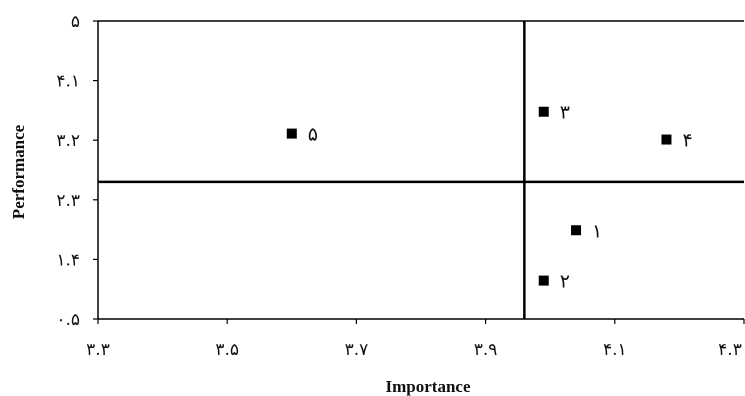  Describe the element at coordinates (98, 350) in the screenshot. I see `x-tick-label: ۳.۳` at that location.